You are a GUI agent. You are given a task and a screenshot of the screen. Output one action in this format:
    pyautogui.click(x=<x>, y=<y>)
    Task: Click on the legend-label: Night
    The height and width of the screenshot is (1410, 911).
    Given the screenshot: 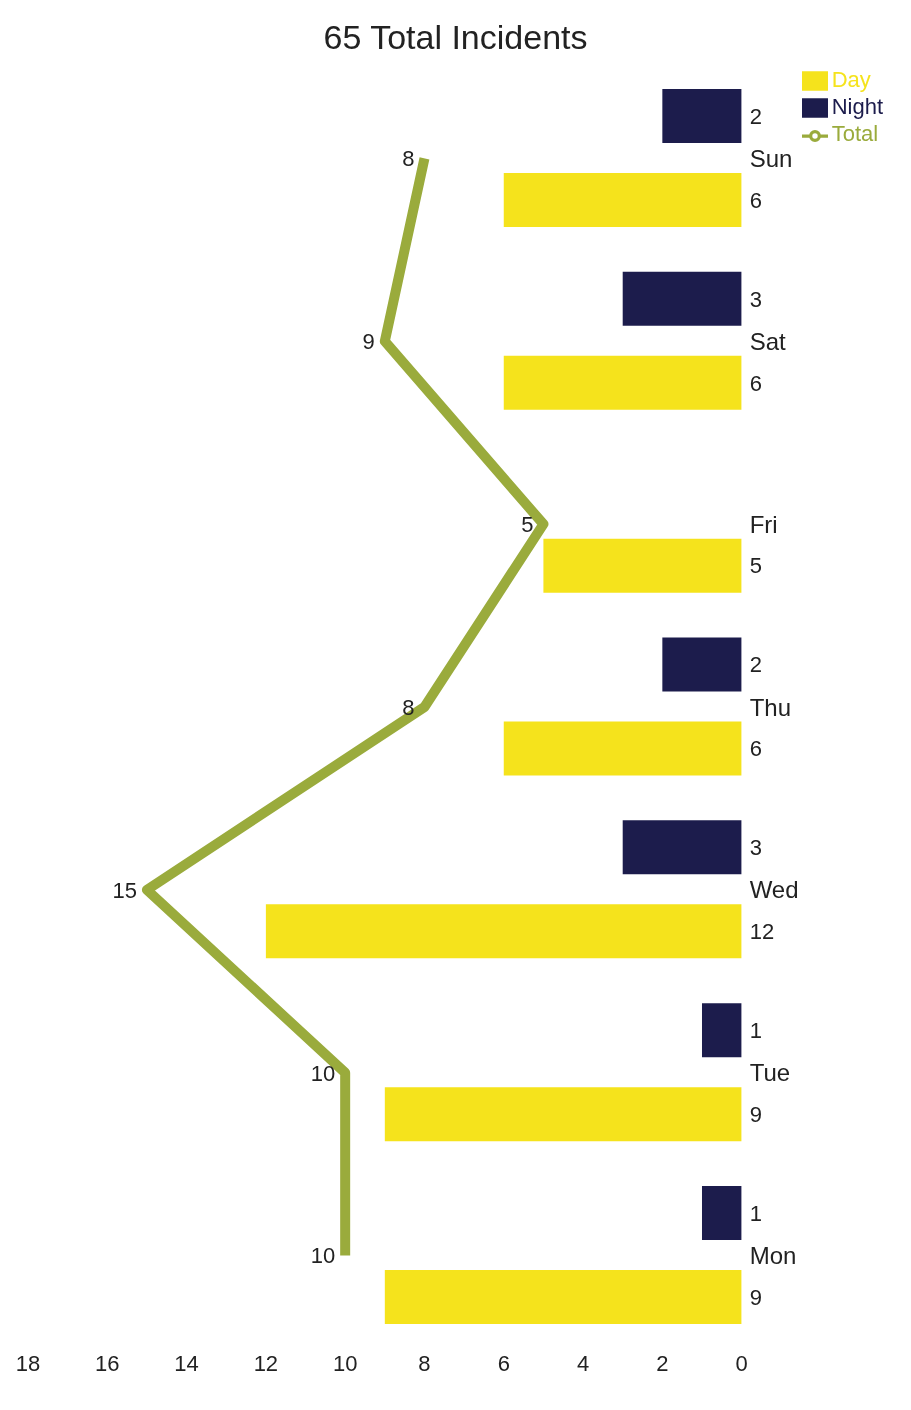 What is the action you would take?
    pyautogui.click(x=857, y=107)
    